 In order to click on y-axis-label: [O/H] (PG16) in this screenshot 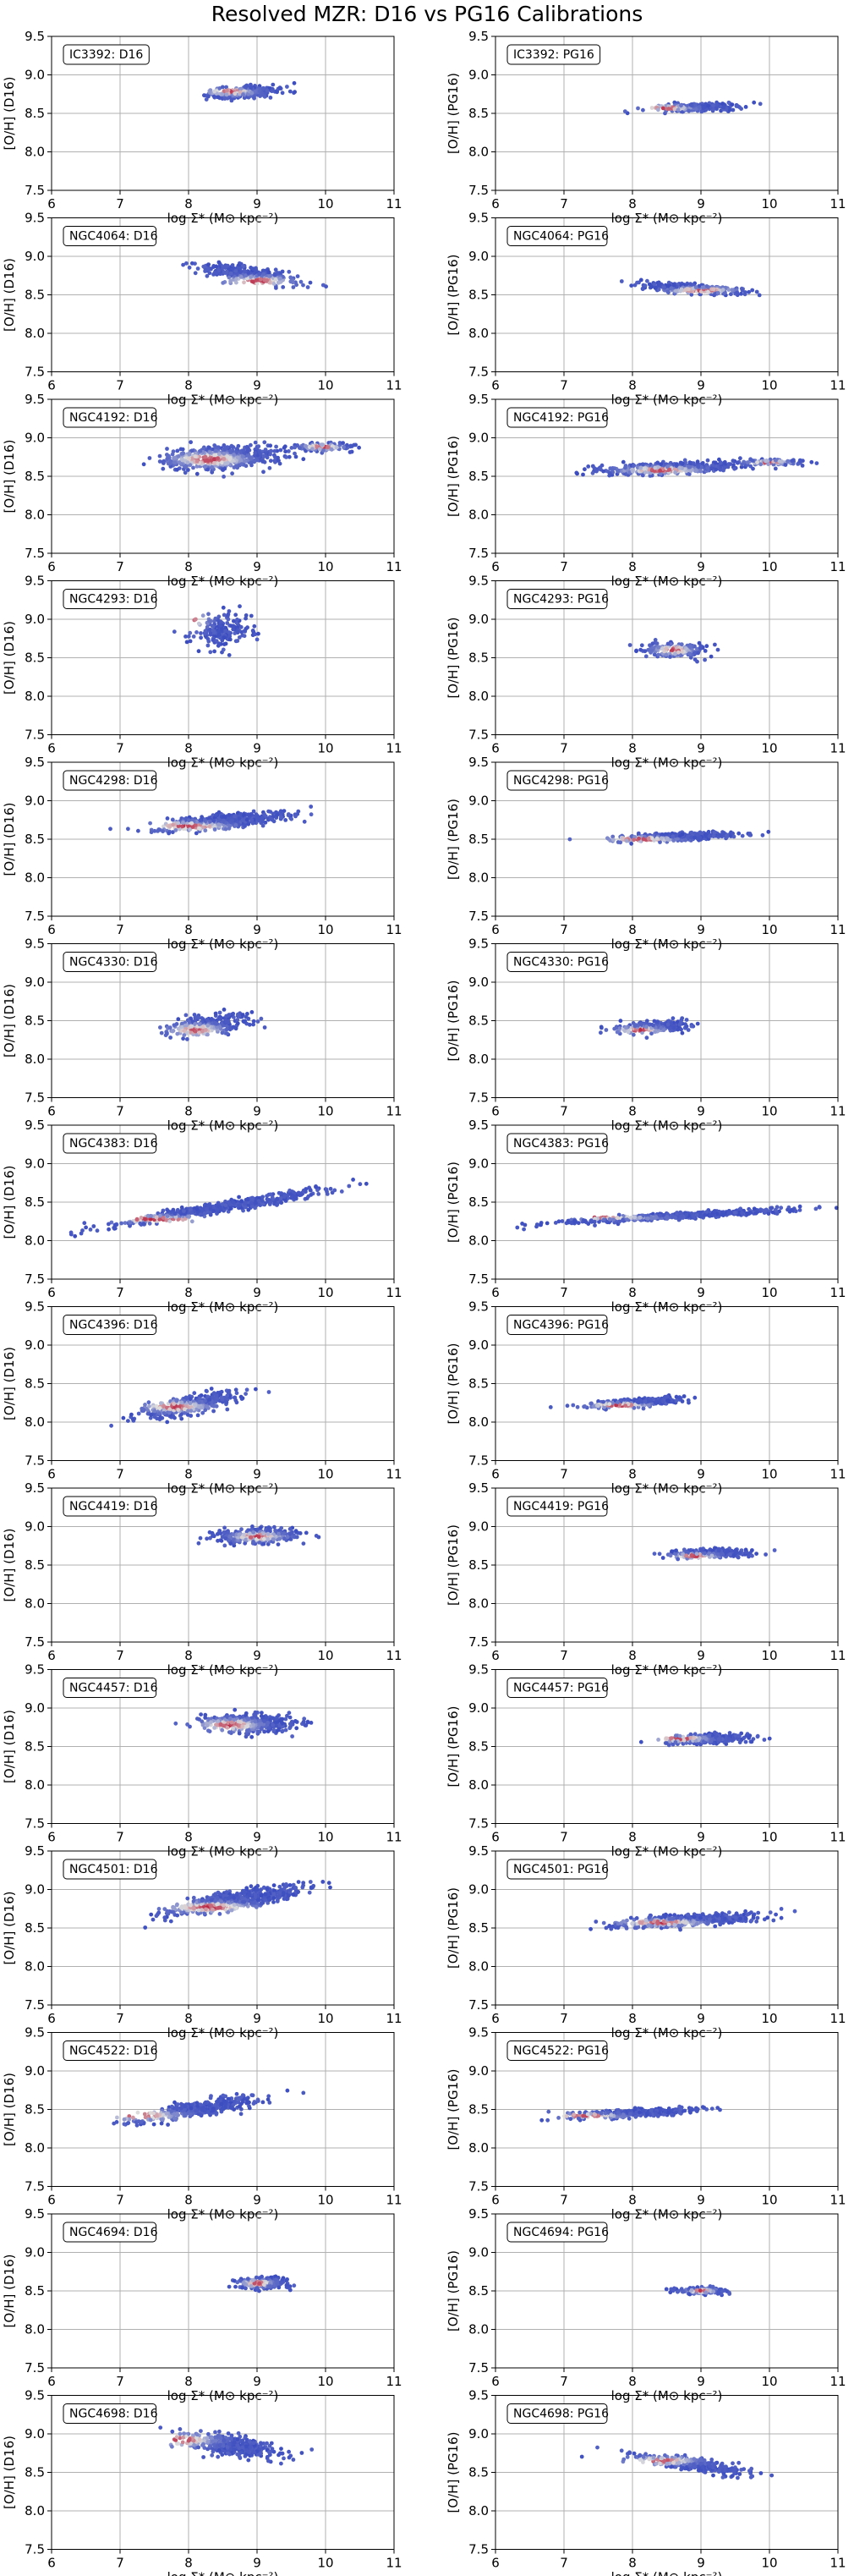, I will do `click(453, 1021)`.